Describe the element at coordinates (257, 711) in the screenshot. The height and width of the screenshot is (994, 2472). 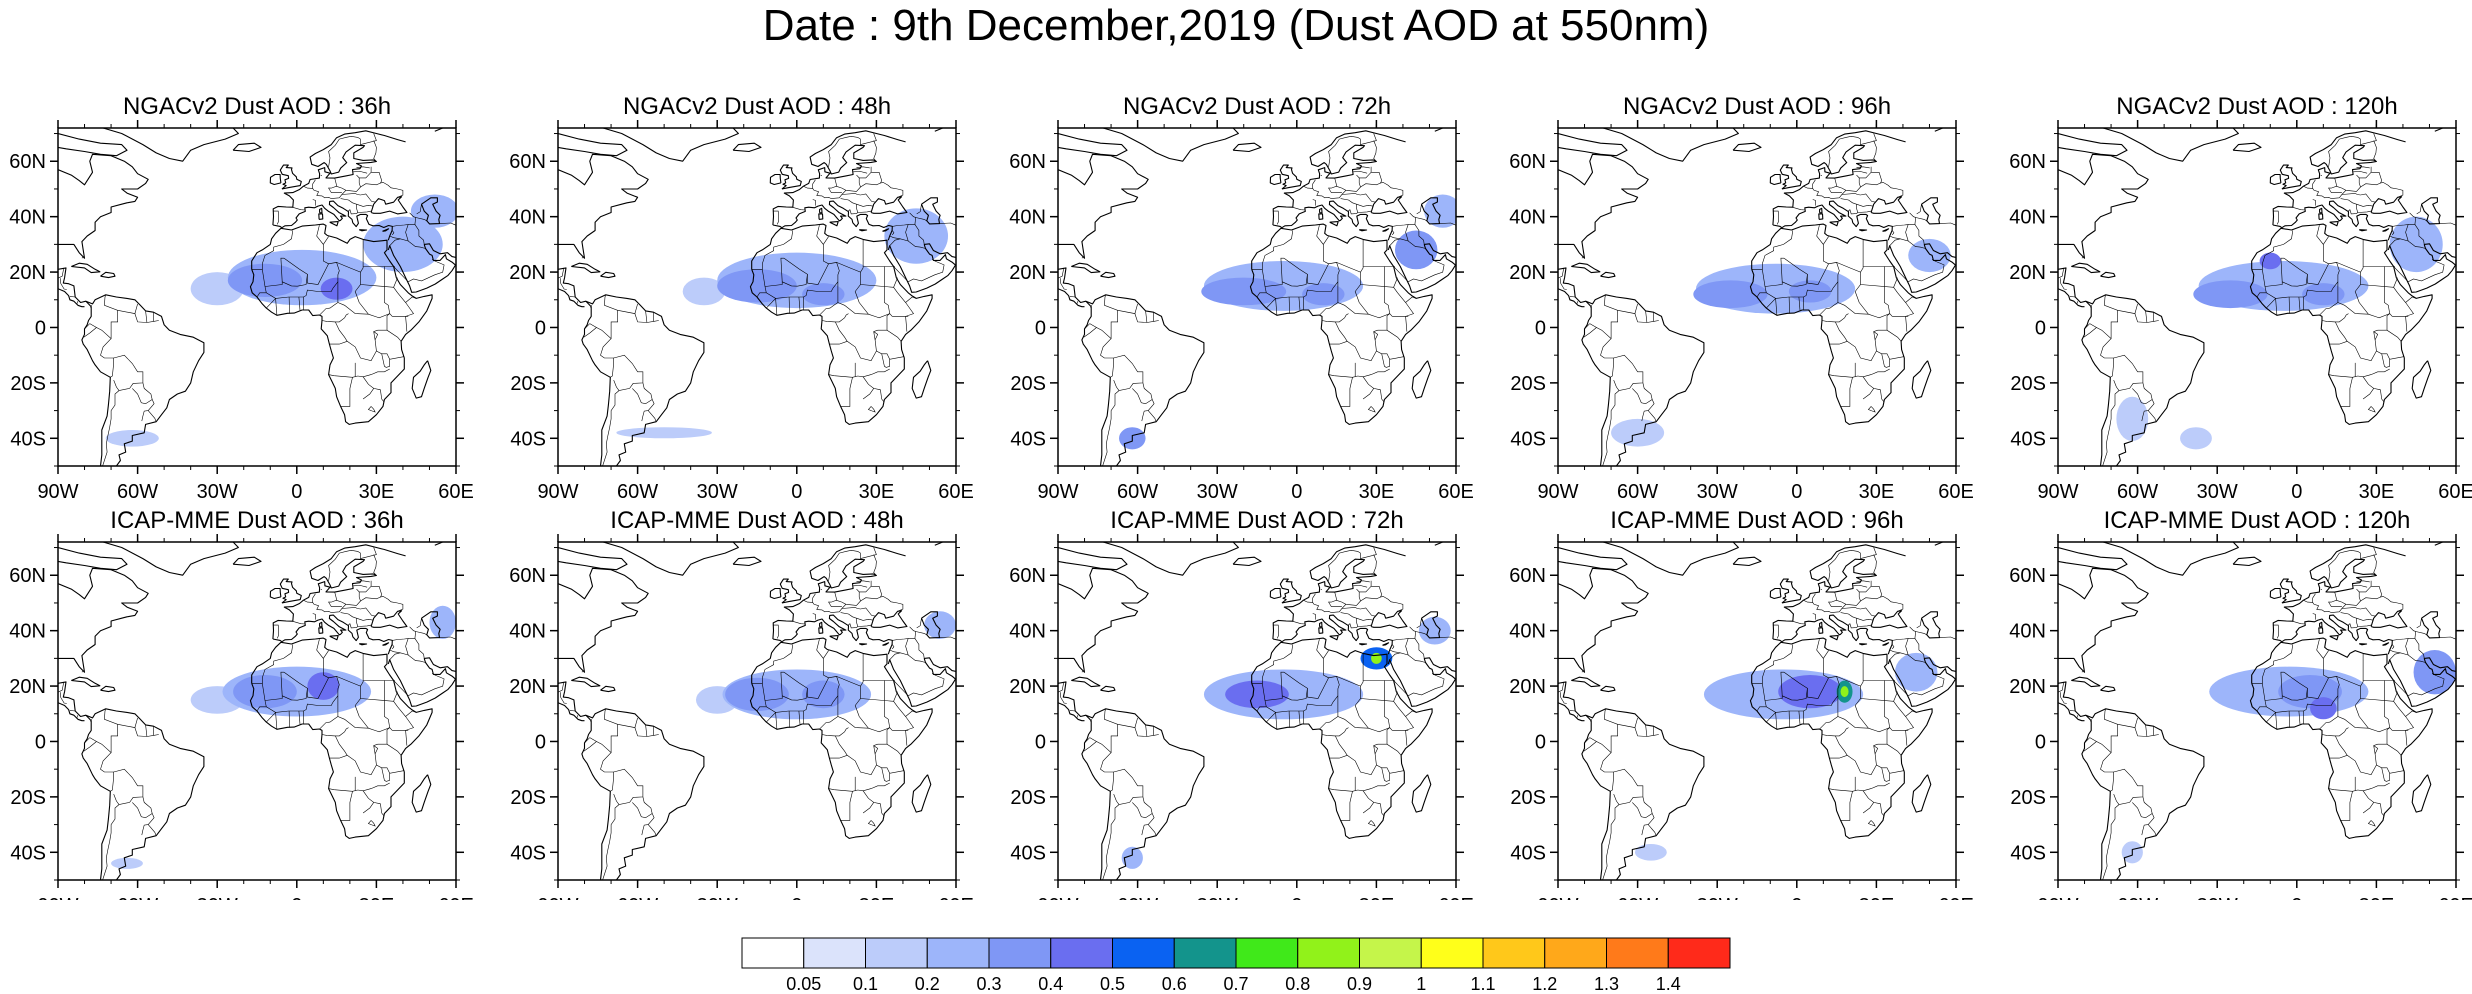
I see `map-frame` at that location.